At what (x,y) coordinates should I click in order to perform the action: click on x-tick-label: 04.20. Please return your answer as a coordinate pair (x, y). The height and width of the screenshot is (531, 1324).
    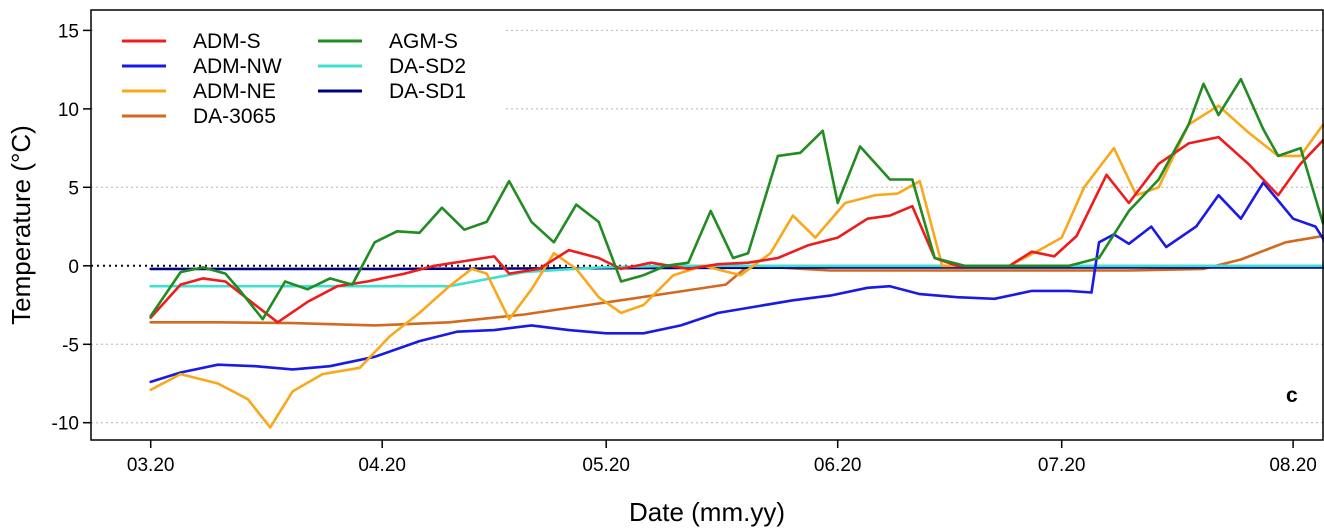
    Looking at the image, I should click on (382, 465).